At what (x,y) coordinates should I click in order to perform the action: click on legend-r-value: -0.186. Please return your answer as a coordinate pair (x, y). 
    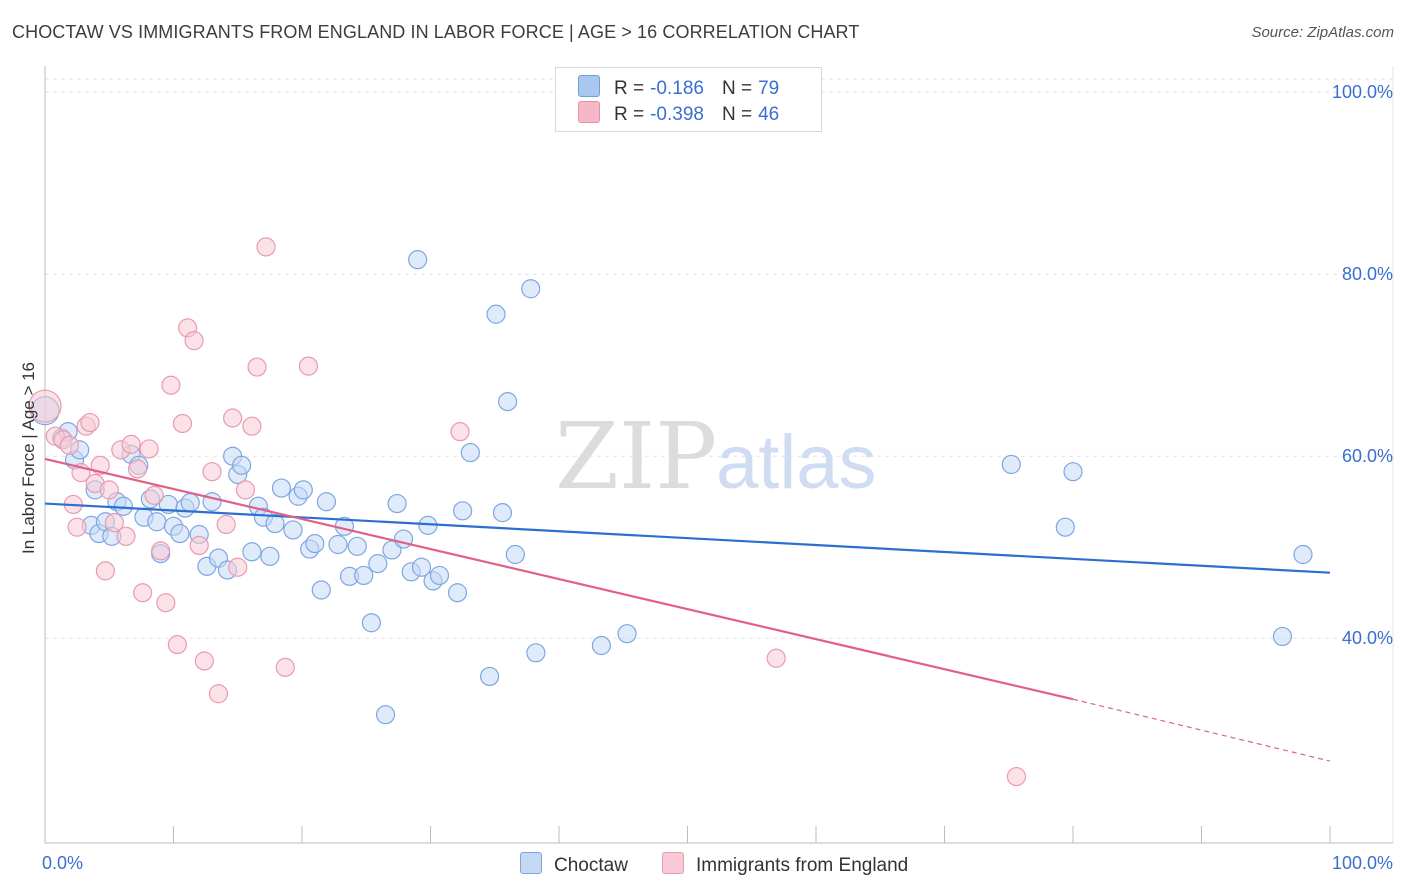
    Looking at the image, I should click on (677, 88).